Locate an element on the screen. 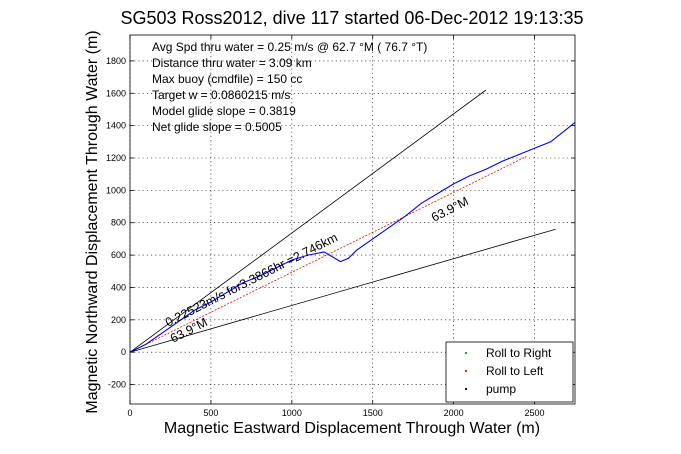  legend-marker-pump is located at coordinates (466, 389).